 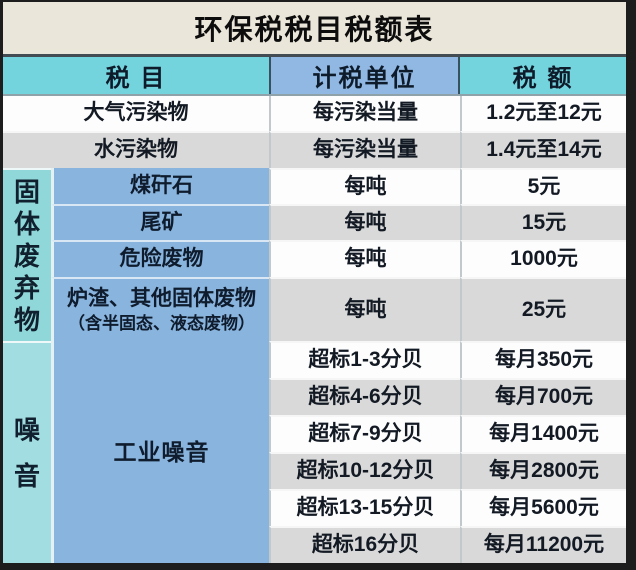 I want to click on group-solid-waste-label: 固体废弃物, so click(x=26, y=255).